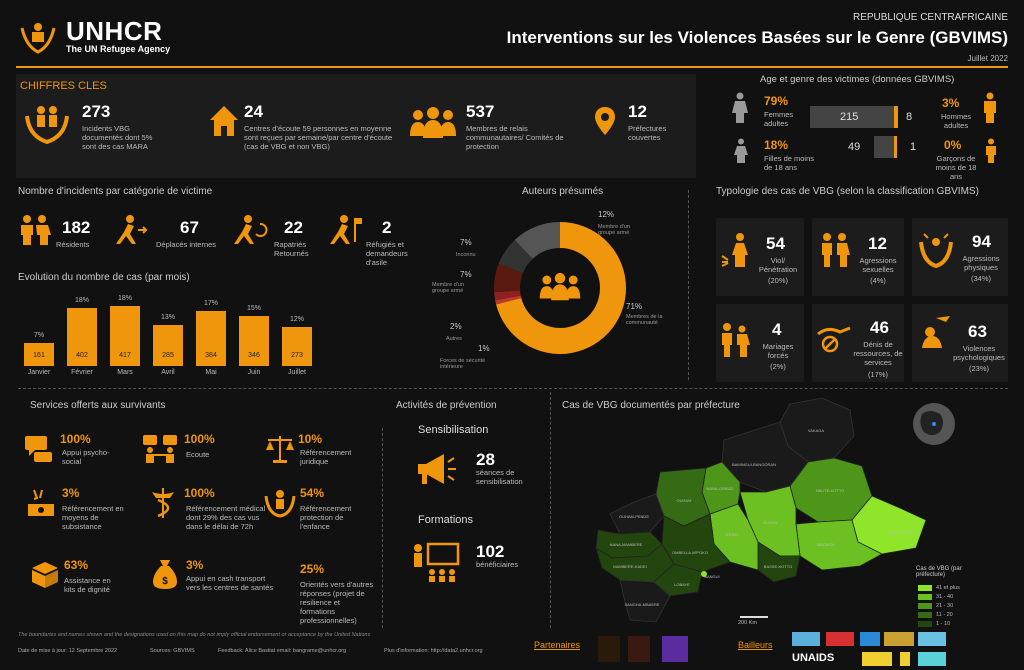 This screenshot has height=670, width=1024. Describe the element at coordinates (68, 651) in the screenshot. I see `footer-update: Date de mise à jour: 12 Septembre 2022` at that location.